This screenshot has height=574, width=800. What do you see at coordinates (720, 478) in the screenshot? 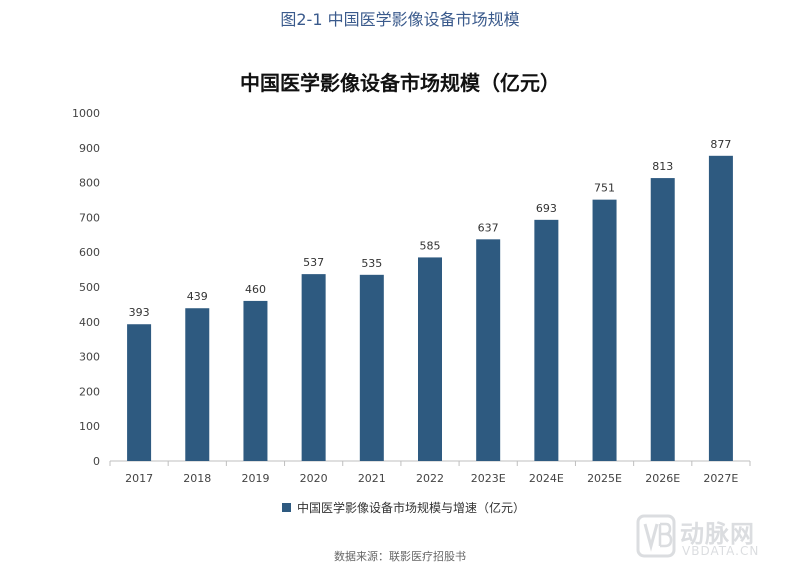
I see `x-tick-label: 2027E` at bounding box center [720, 478].